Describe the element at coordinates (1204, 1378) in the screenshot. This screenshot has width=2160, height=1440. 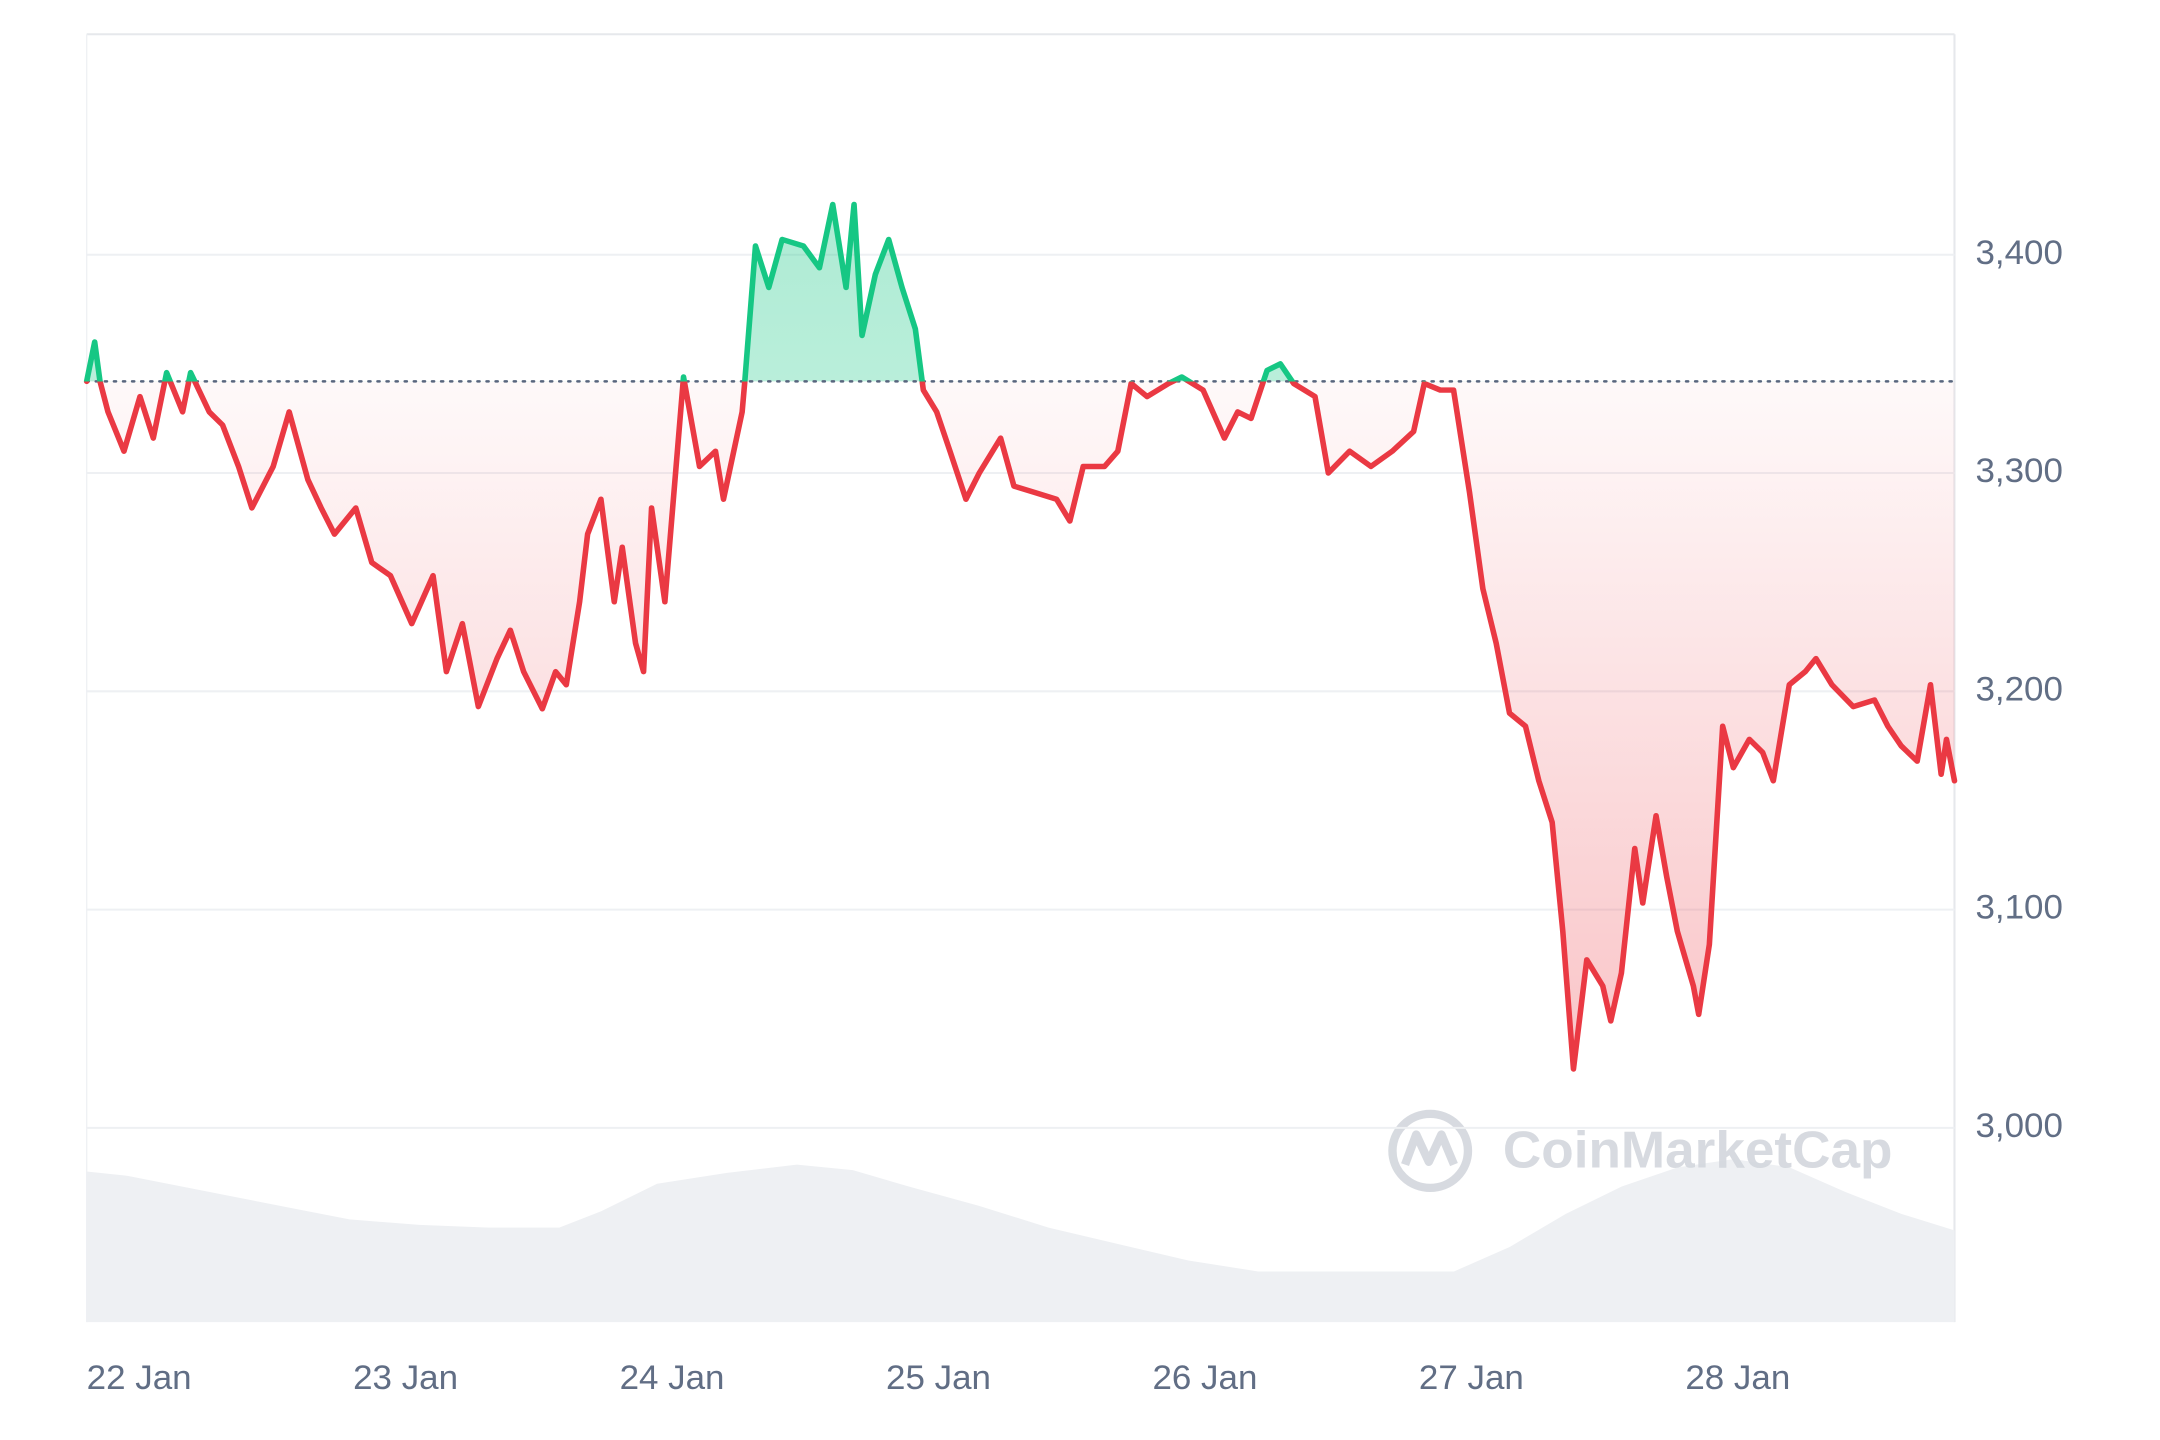
I see `x-tick-label: 26 Jan` at that location.